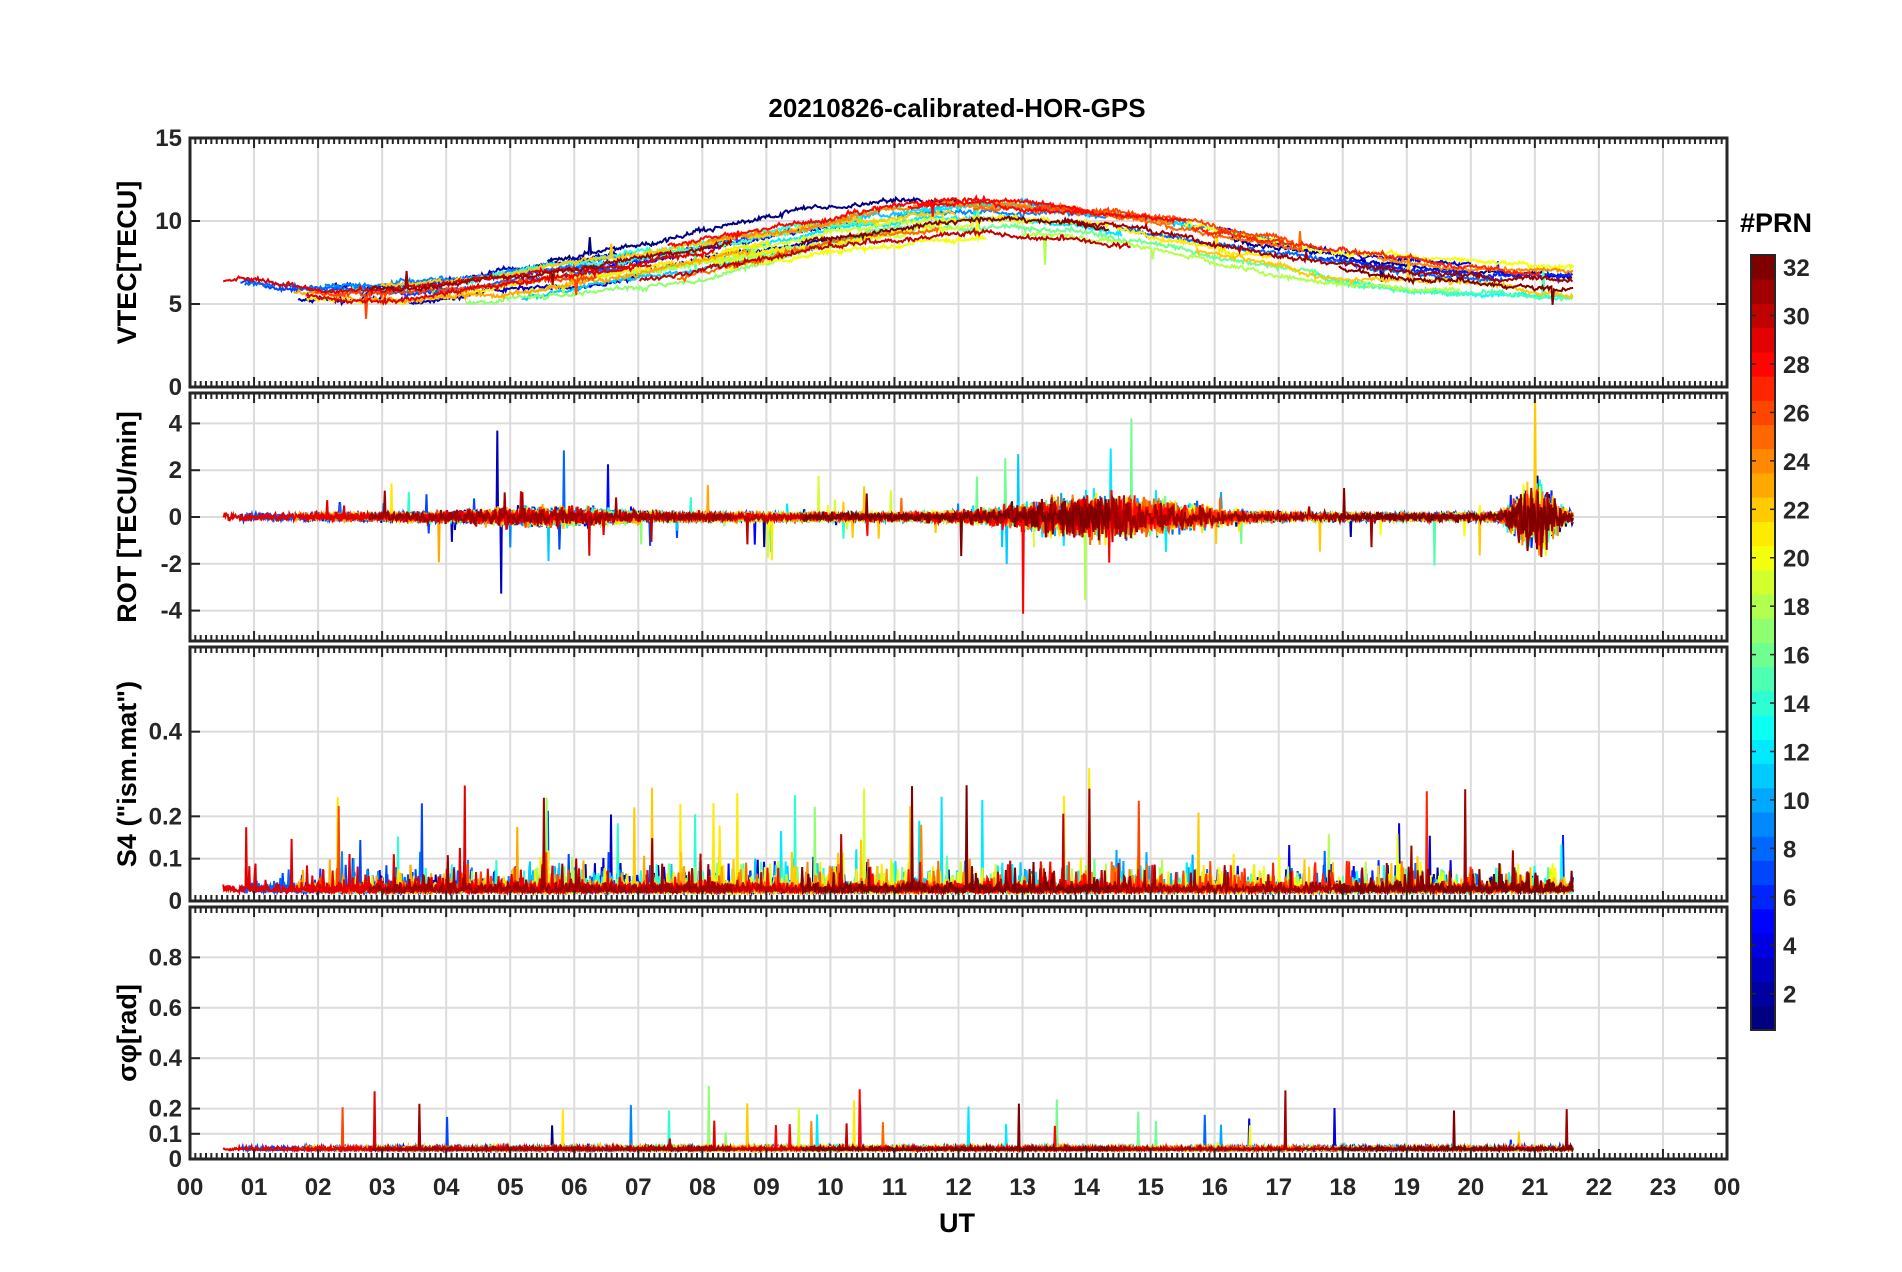 This screenshot has width=1902, height=1272. I want to click on x-tick-label: 03, so click(382, 1187).